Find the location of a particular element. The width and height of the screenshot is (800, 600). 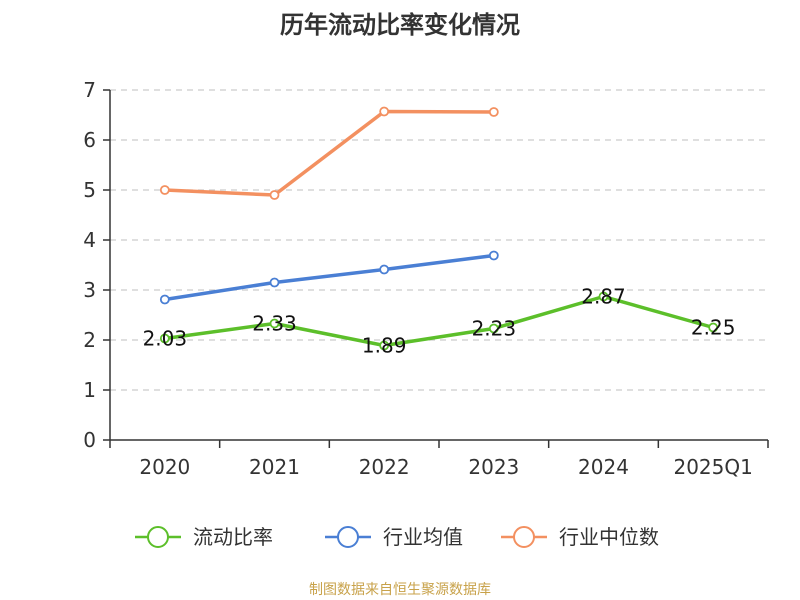

y-tick-label: 1 is located at coordinates (89, 390).